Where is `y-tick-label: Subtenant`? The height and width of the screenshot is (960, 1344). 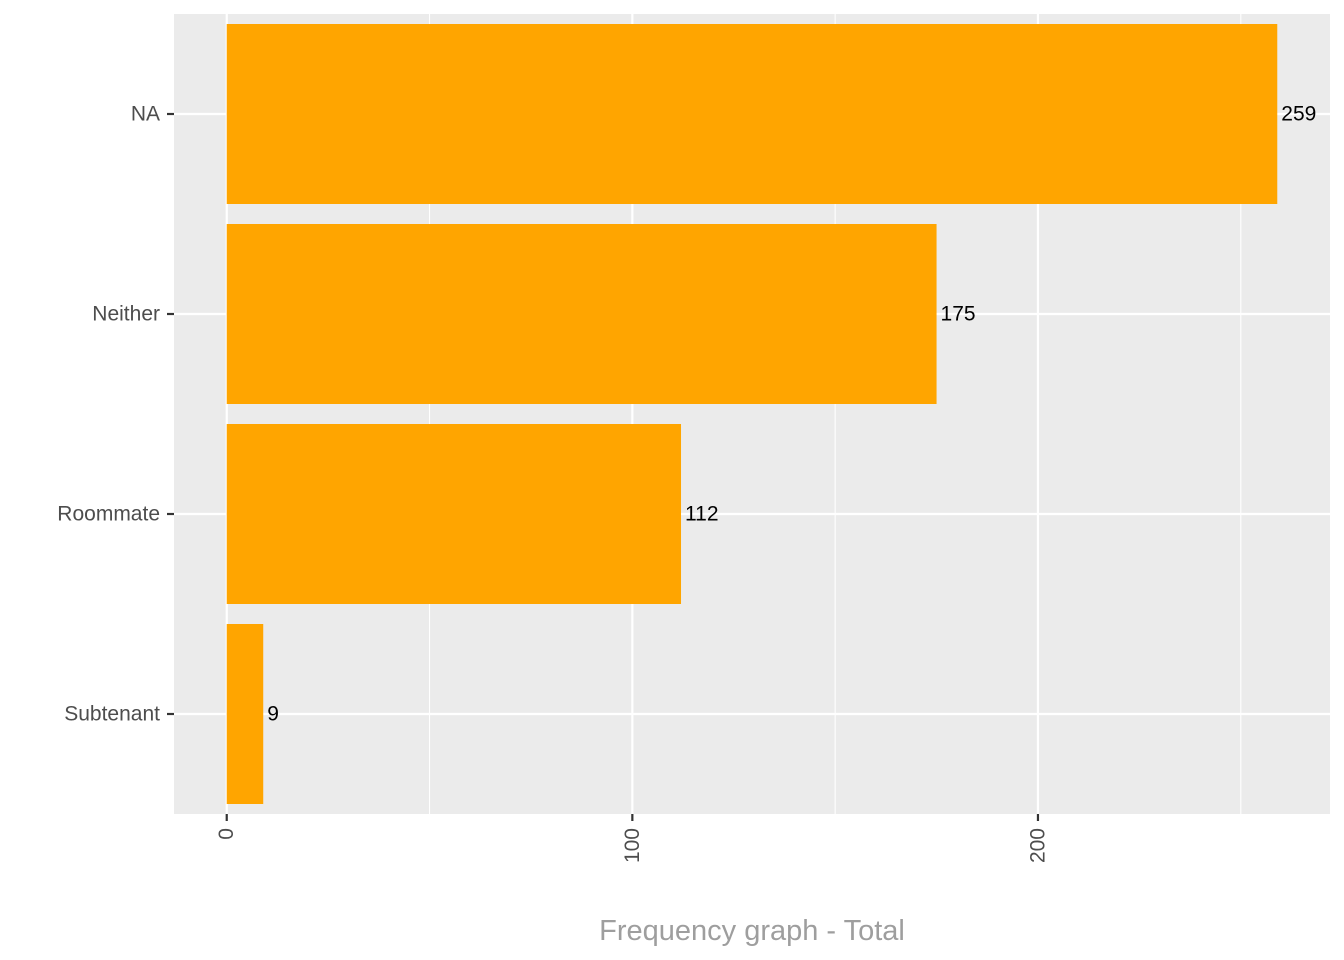
y-tick-label: Subtenant is located at coordinates (112, 714).